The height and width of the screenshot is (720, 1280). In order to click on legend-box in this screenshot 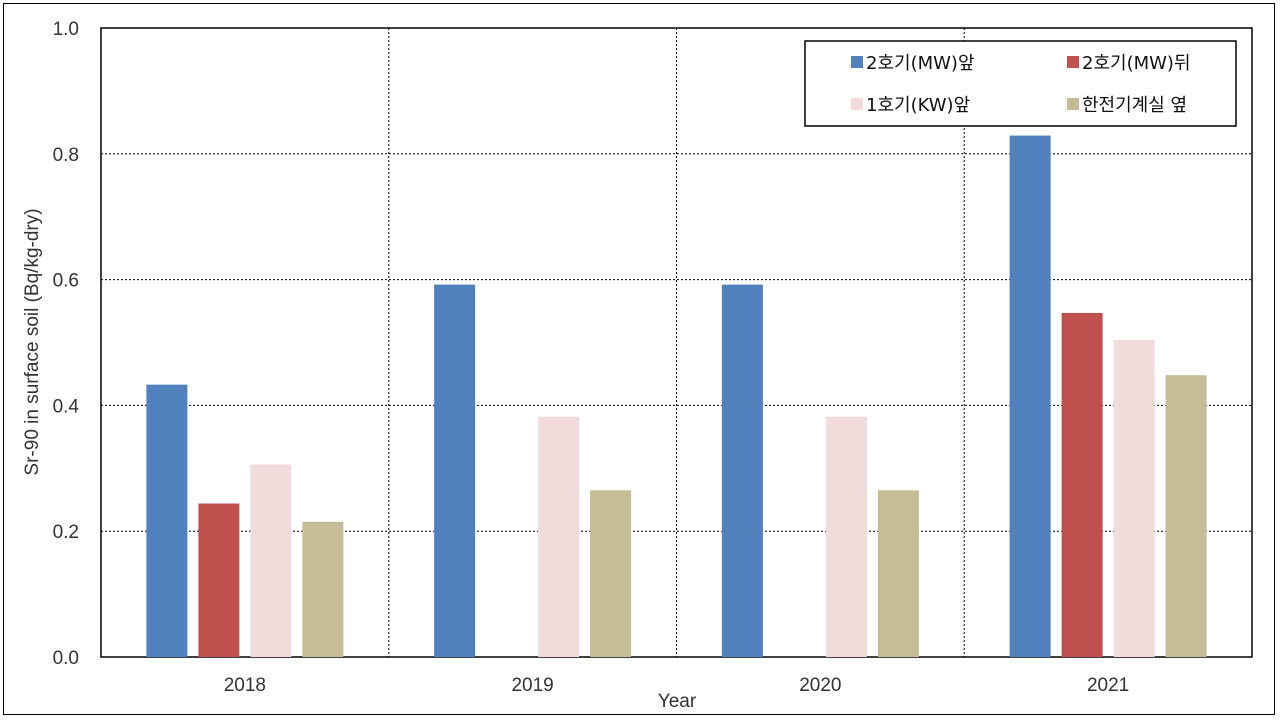, I will do `click(1020, 83)`.